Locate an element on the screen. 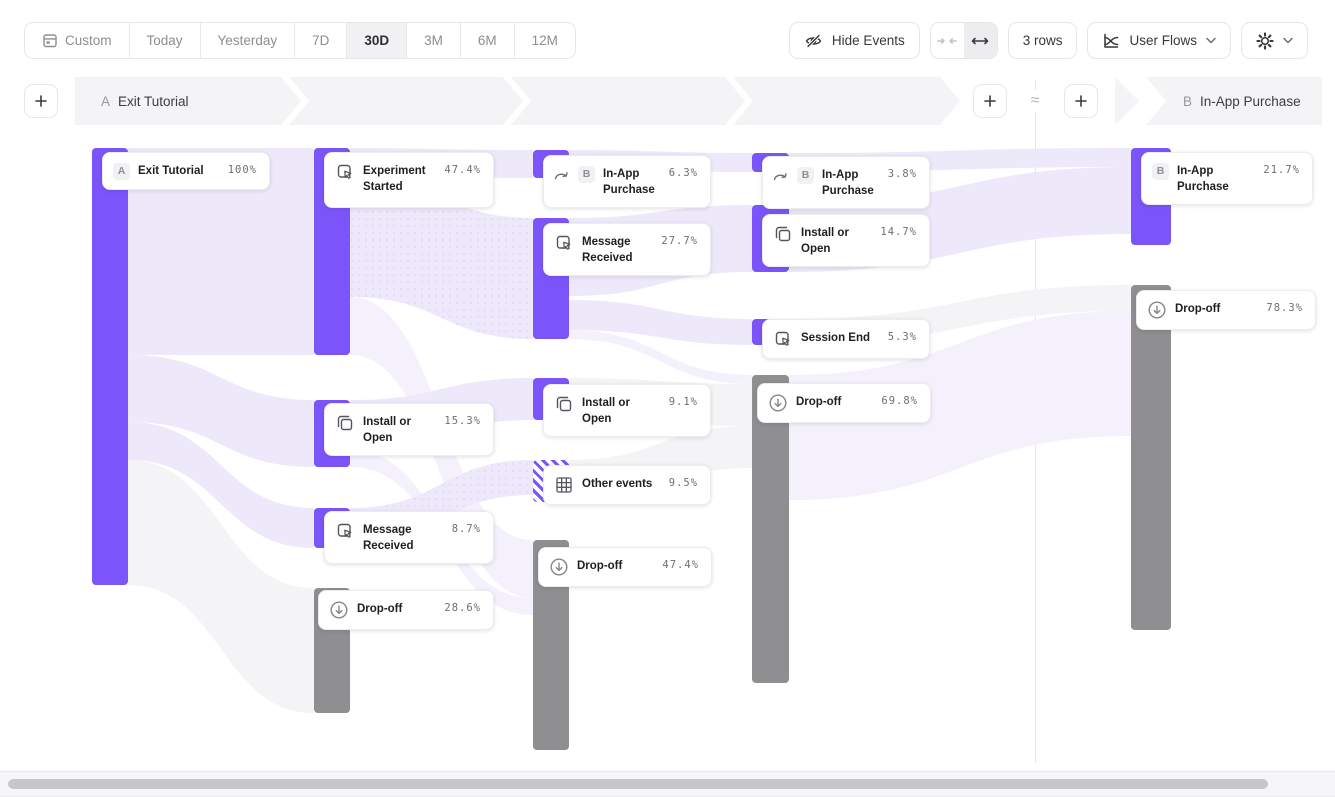 Image resolution: width=1335 pixels, height=797 pixels. flow-node-card: Drop-off 69.8% is located at coordinates (844, 403).